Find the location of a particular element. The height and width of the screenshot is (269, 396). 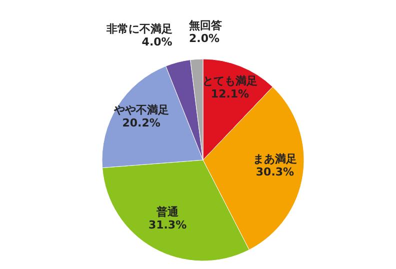

data-label: 30.3% is located at coordinates (275, 171).